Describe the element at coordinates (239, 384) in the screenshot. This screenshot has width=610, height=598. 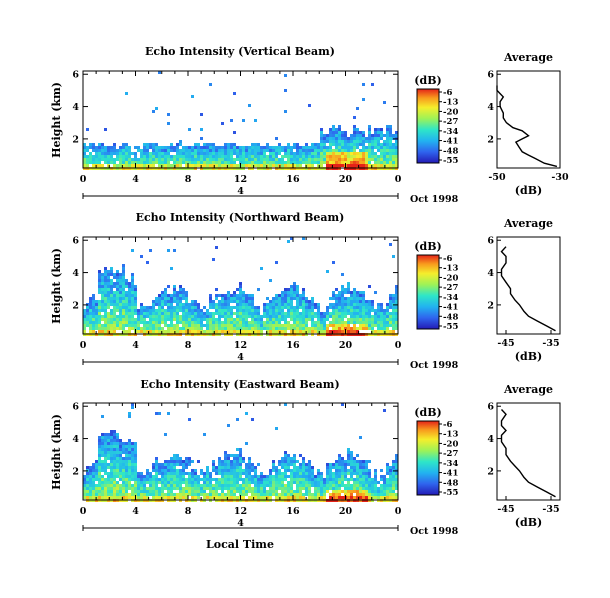
I see `panel-title: Echo Intensity (Eastward Beam)` at that location.